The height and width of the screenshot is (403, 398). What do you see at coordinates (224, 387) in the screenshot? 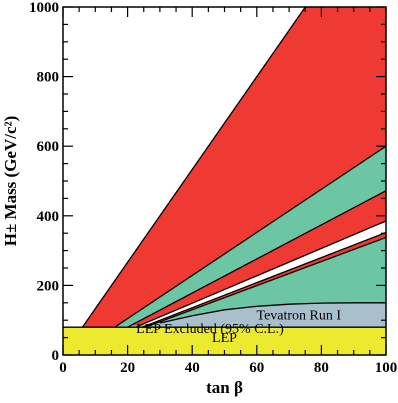
I see `x-axis-label: tan β` at bounding box center [224, 387].